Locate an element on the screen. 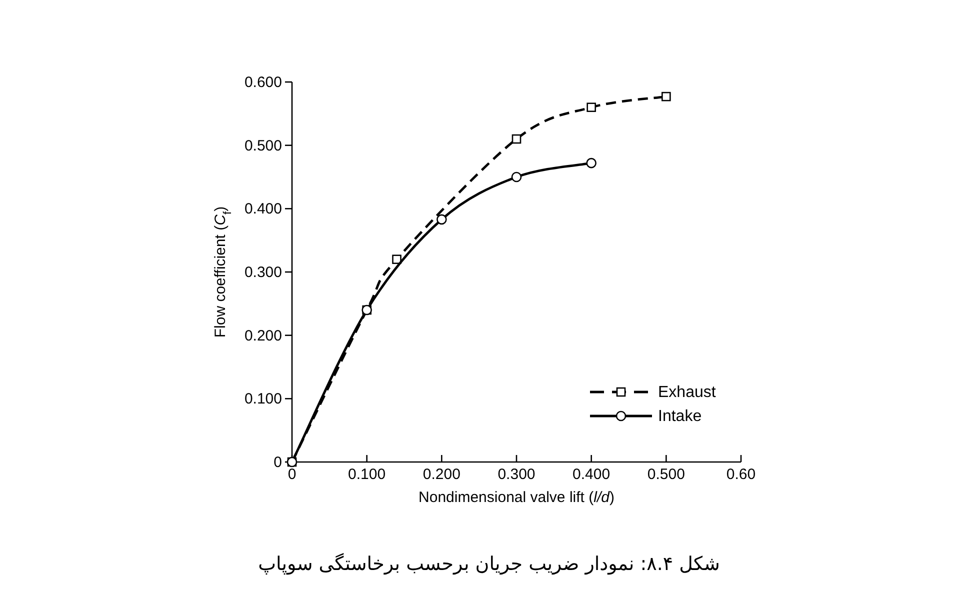 The width and height of the screenshot is (978, 598). text: شکل ۸.۴: نمودار ضریب جریان برحسب برخاستگی سوپاپ is located at coordinates (489, 564).